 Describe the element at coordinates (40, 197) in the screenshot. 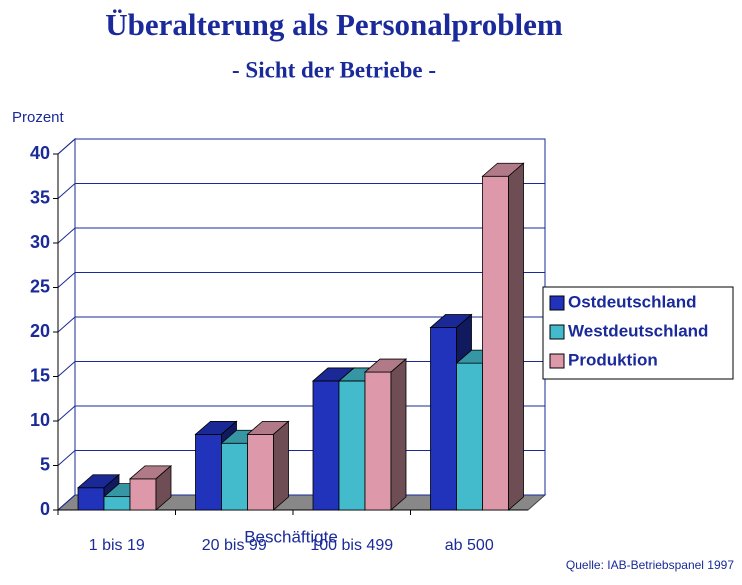

I see `y-tick-label: 35` at that location.